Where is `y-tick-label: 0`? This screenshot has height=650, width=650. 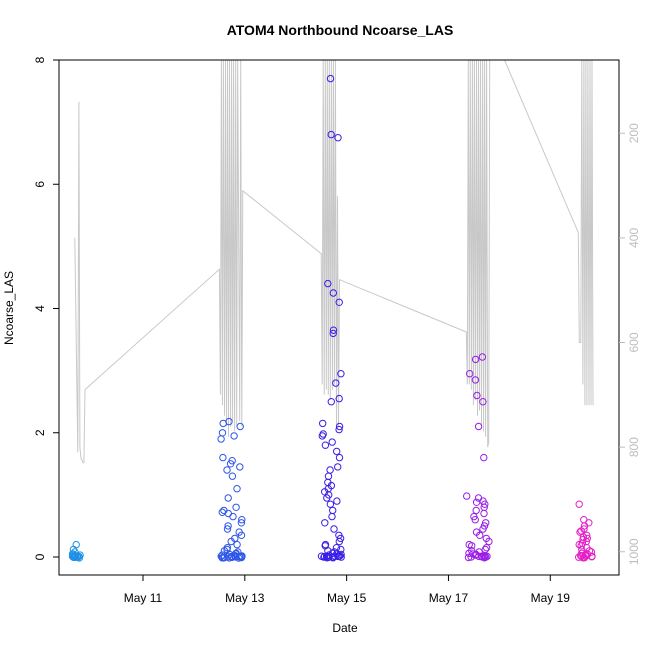
y-tick-label: 0 is located at coordinates (40, 556).